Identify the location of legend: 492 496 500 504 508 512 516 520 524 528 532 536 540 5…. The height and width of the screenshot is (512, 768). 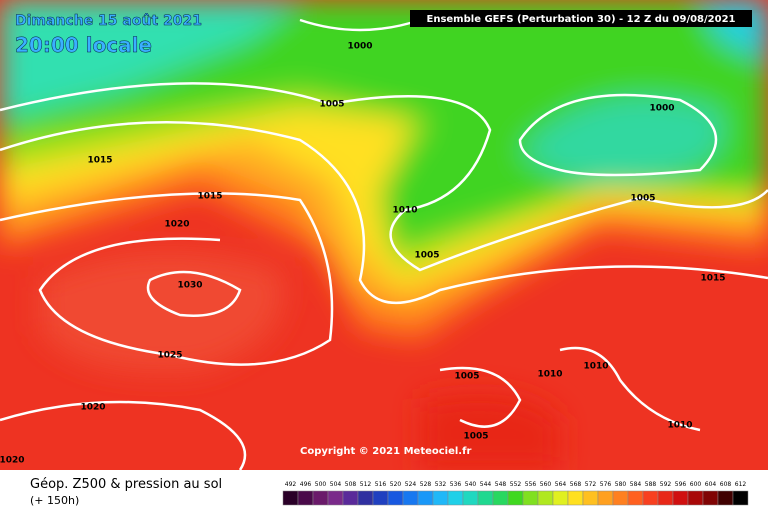
(515, 493).